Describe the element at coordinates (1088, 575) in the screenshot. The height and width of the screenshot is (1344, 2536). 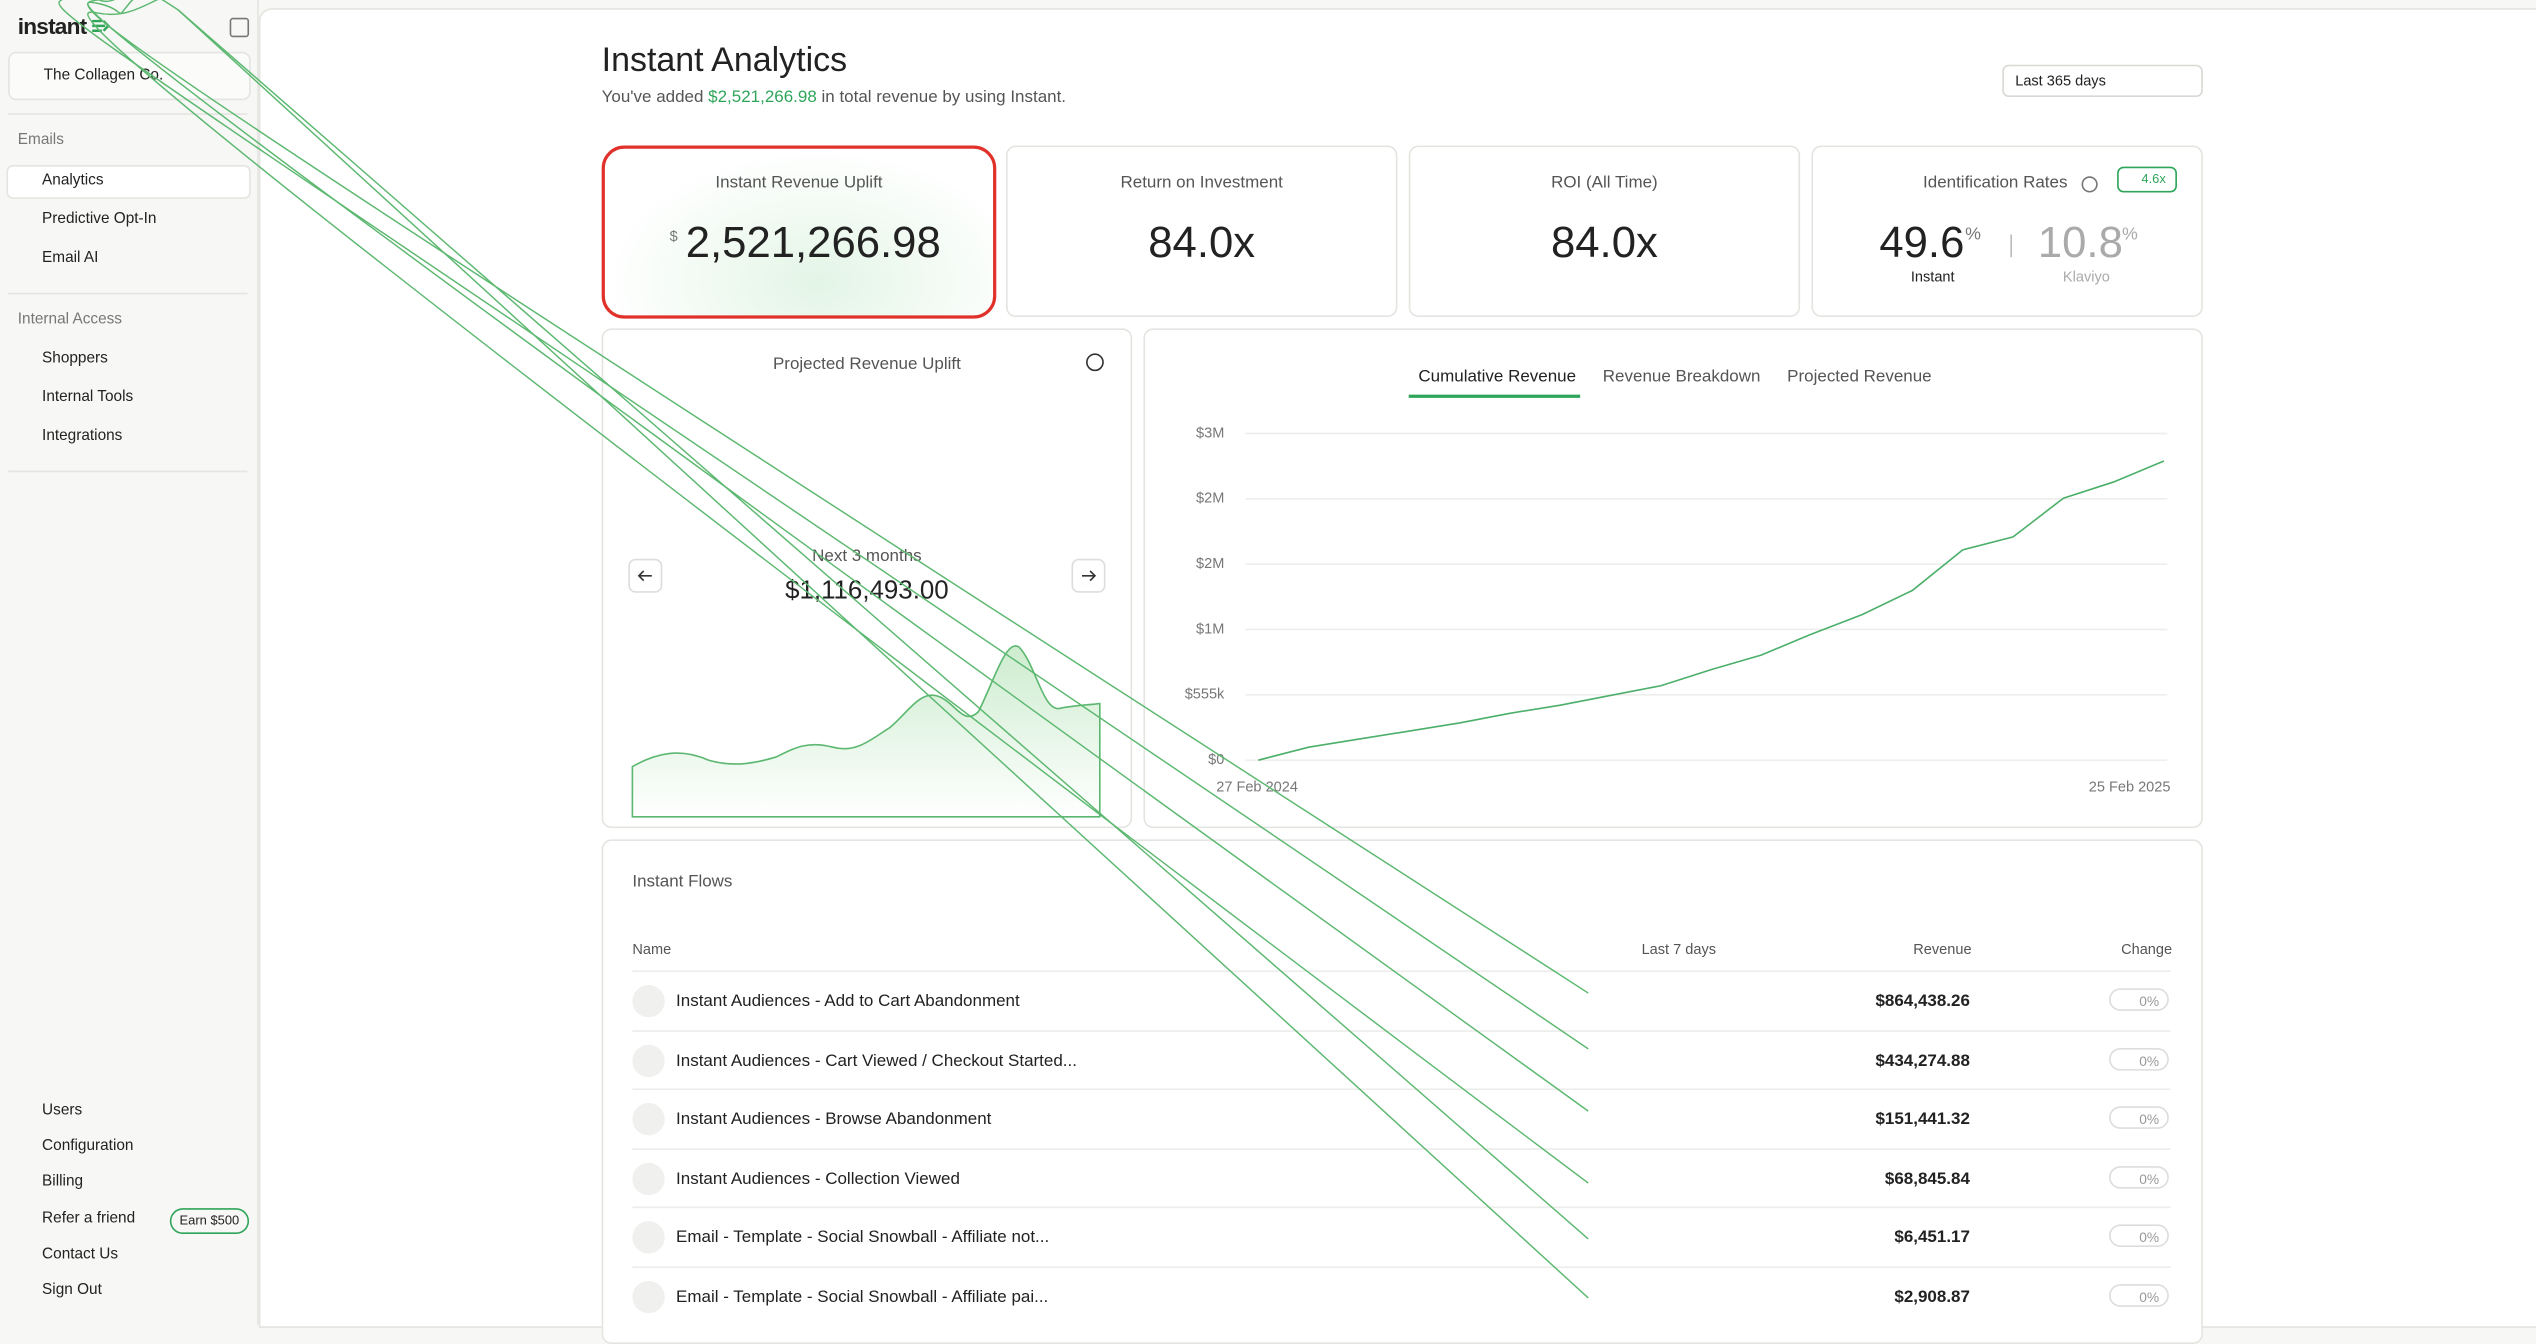
I see `next-button` at that location.